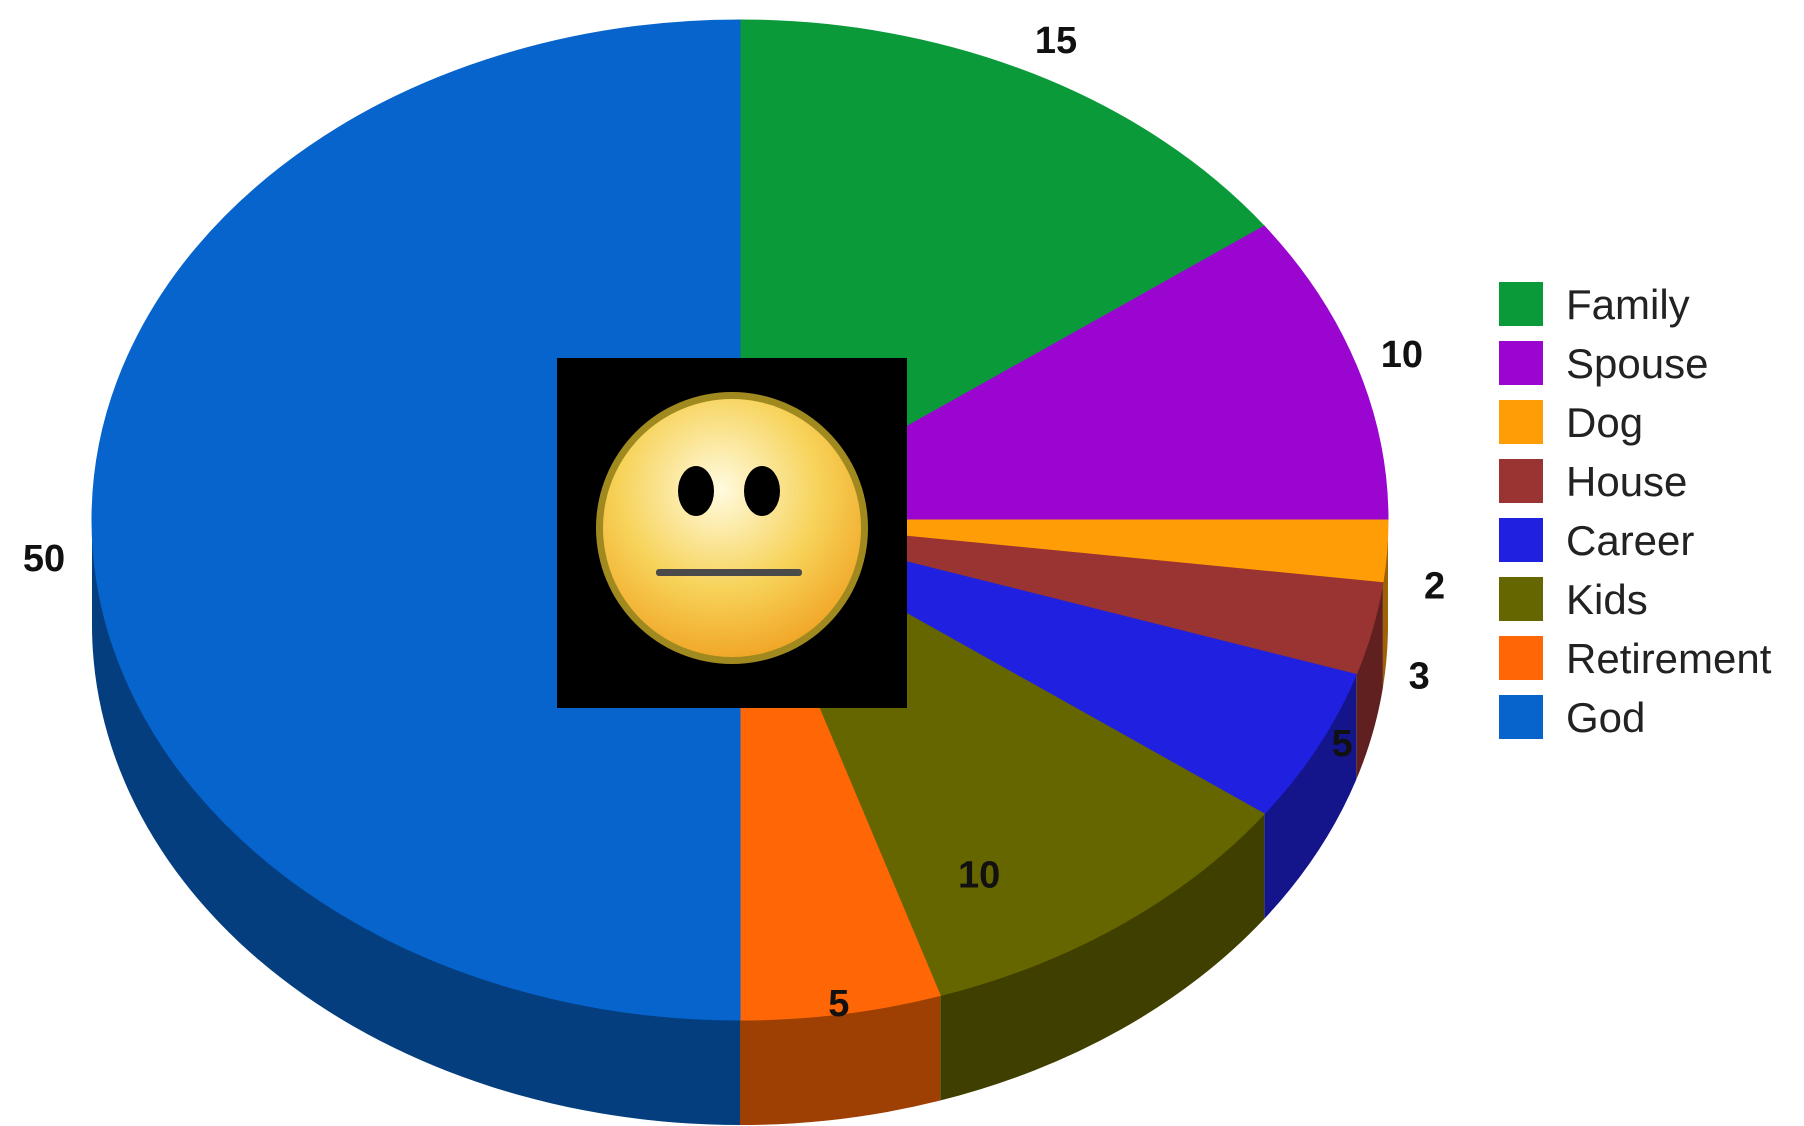 This screenshot has height=1126, width=1804. Describe the element at coordinates (1521, 658) in the screenshot. I see `legend-swatch-retirement` at that location.